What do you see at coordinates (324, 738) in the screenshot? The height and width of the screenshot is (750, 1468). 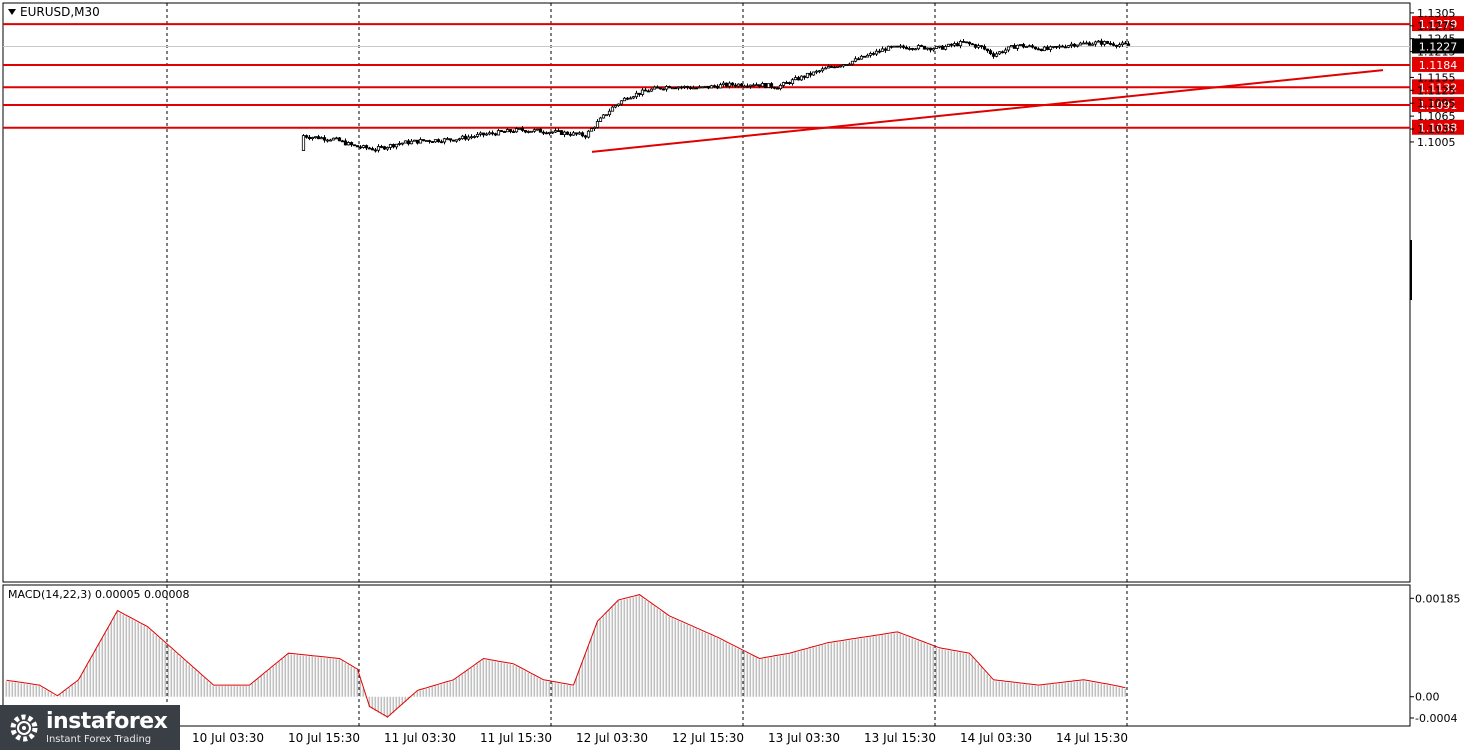 I see `time-label: 10 Jul 15:30` at bounding box center [324, 738].